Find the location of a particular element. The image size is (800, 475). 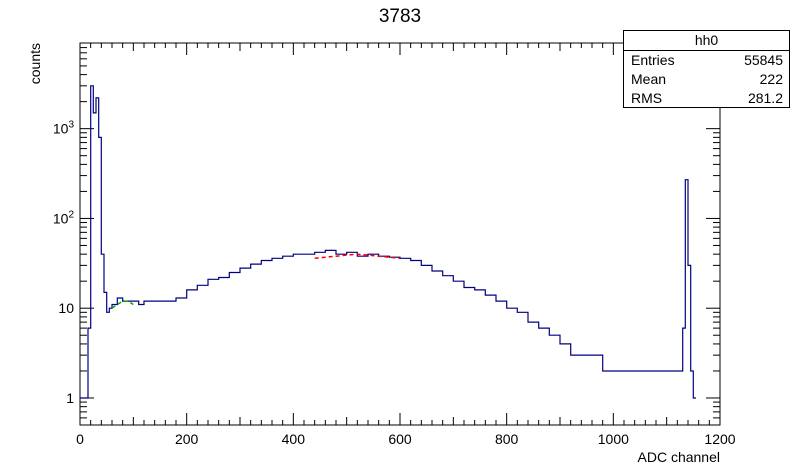

stats-value: 55845 is located at coordinates (763, 60).